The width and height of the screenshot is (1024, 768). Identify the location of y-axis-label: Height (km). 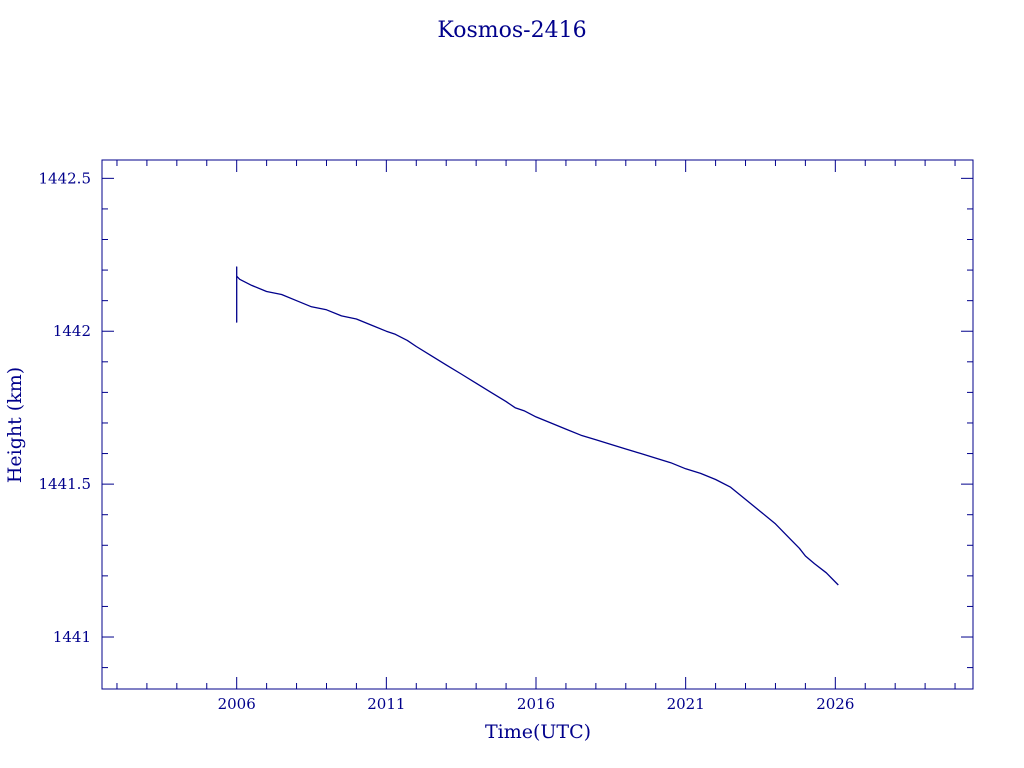
(15, 425).